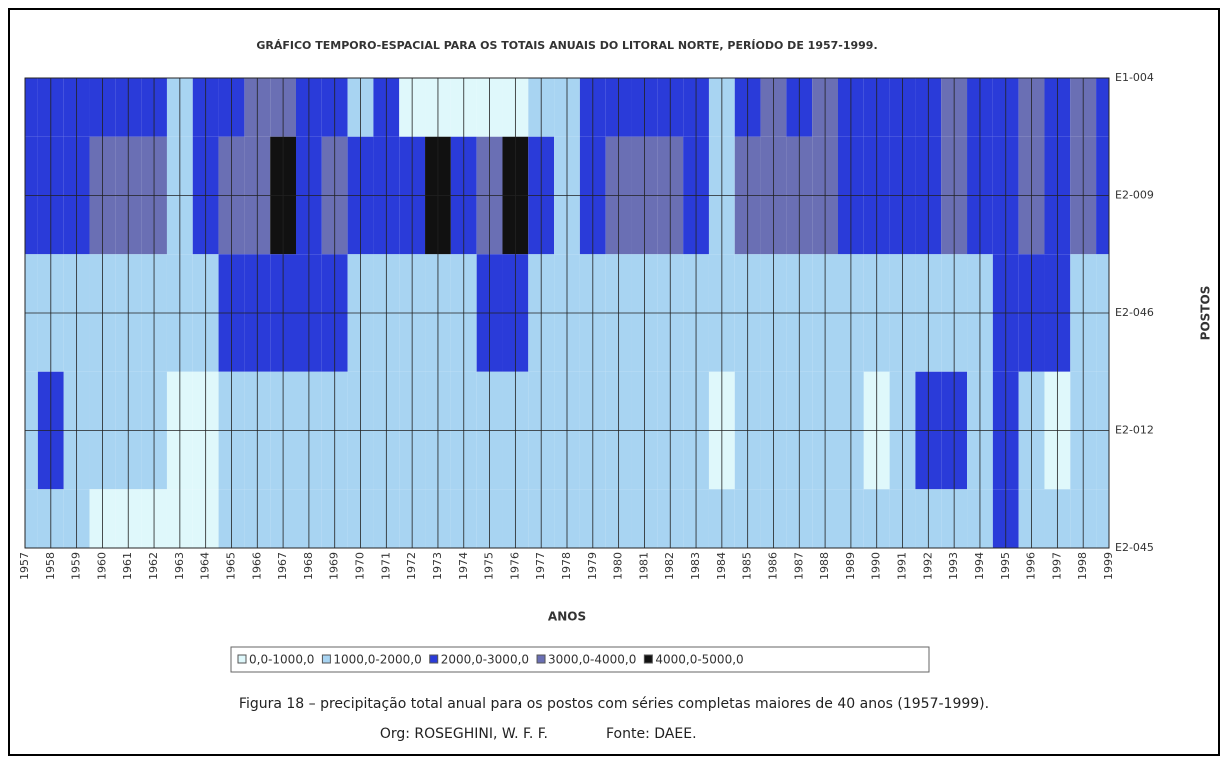 This screenshot has width=1228, height=764. I want to click on x-tick-label: 1962, so click(153, 566).